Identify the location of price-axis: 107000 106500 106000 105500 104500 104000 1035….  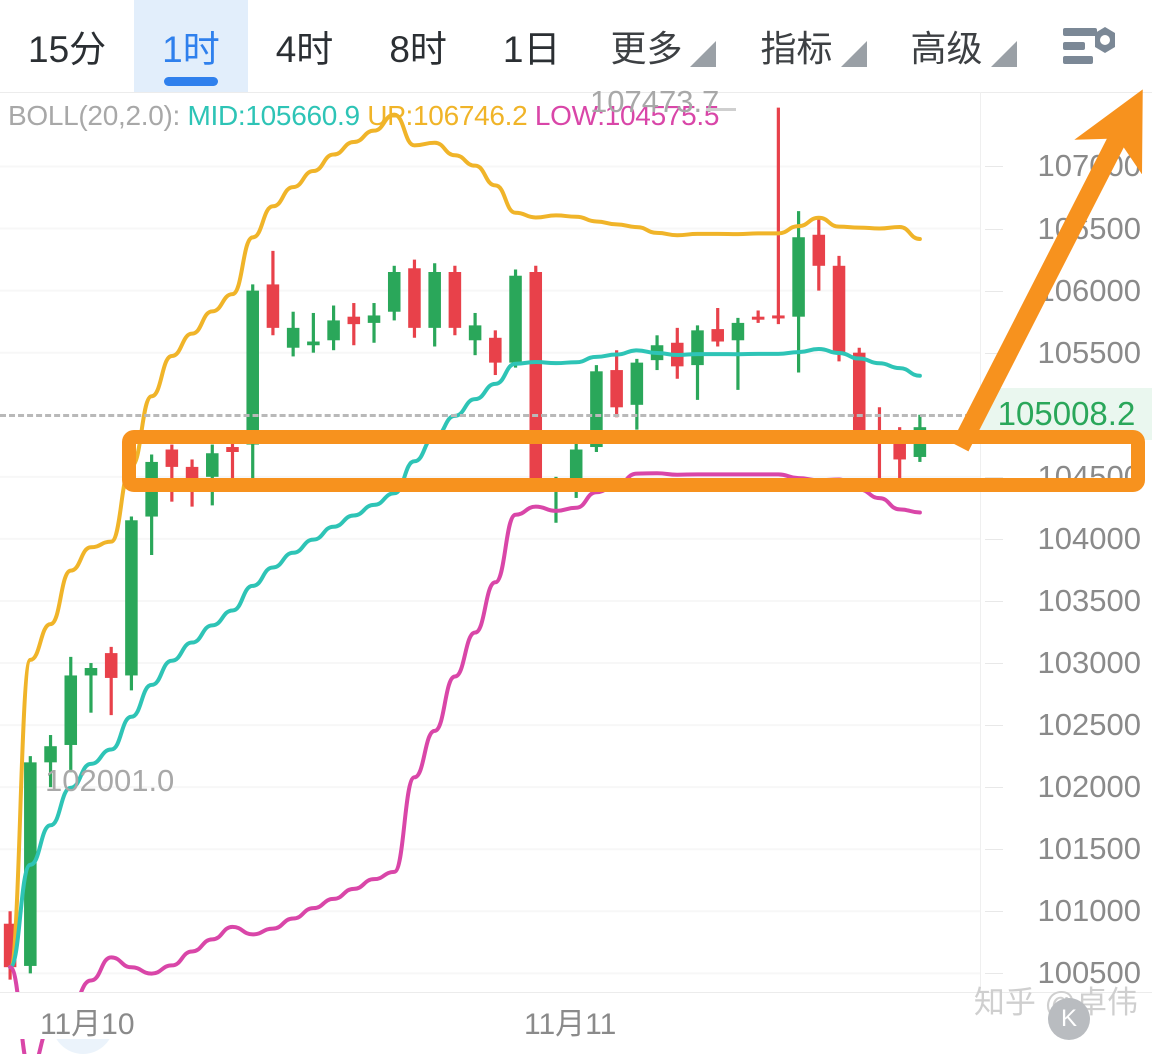
(1066, 542).